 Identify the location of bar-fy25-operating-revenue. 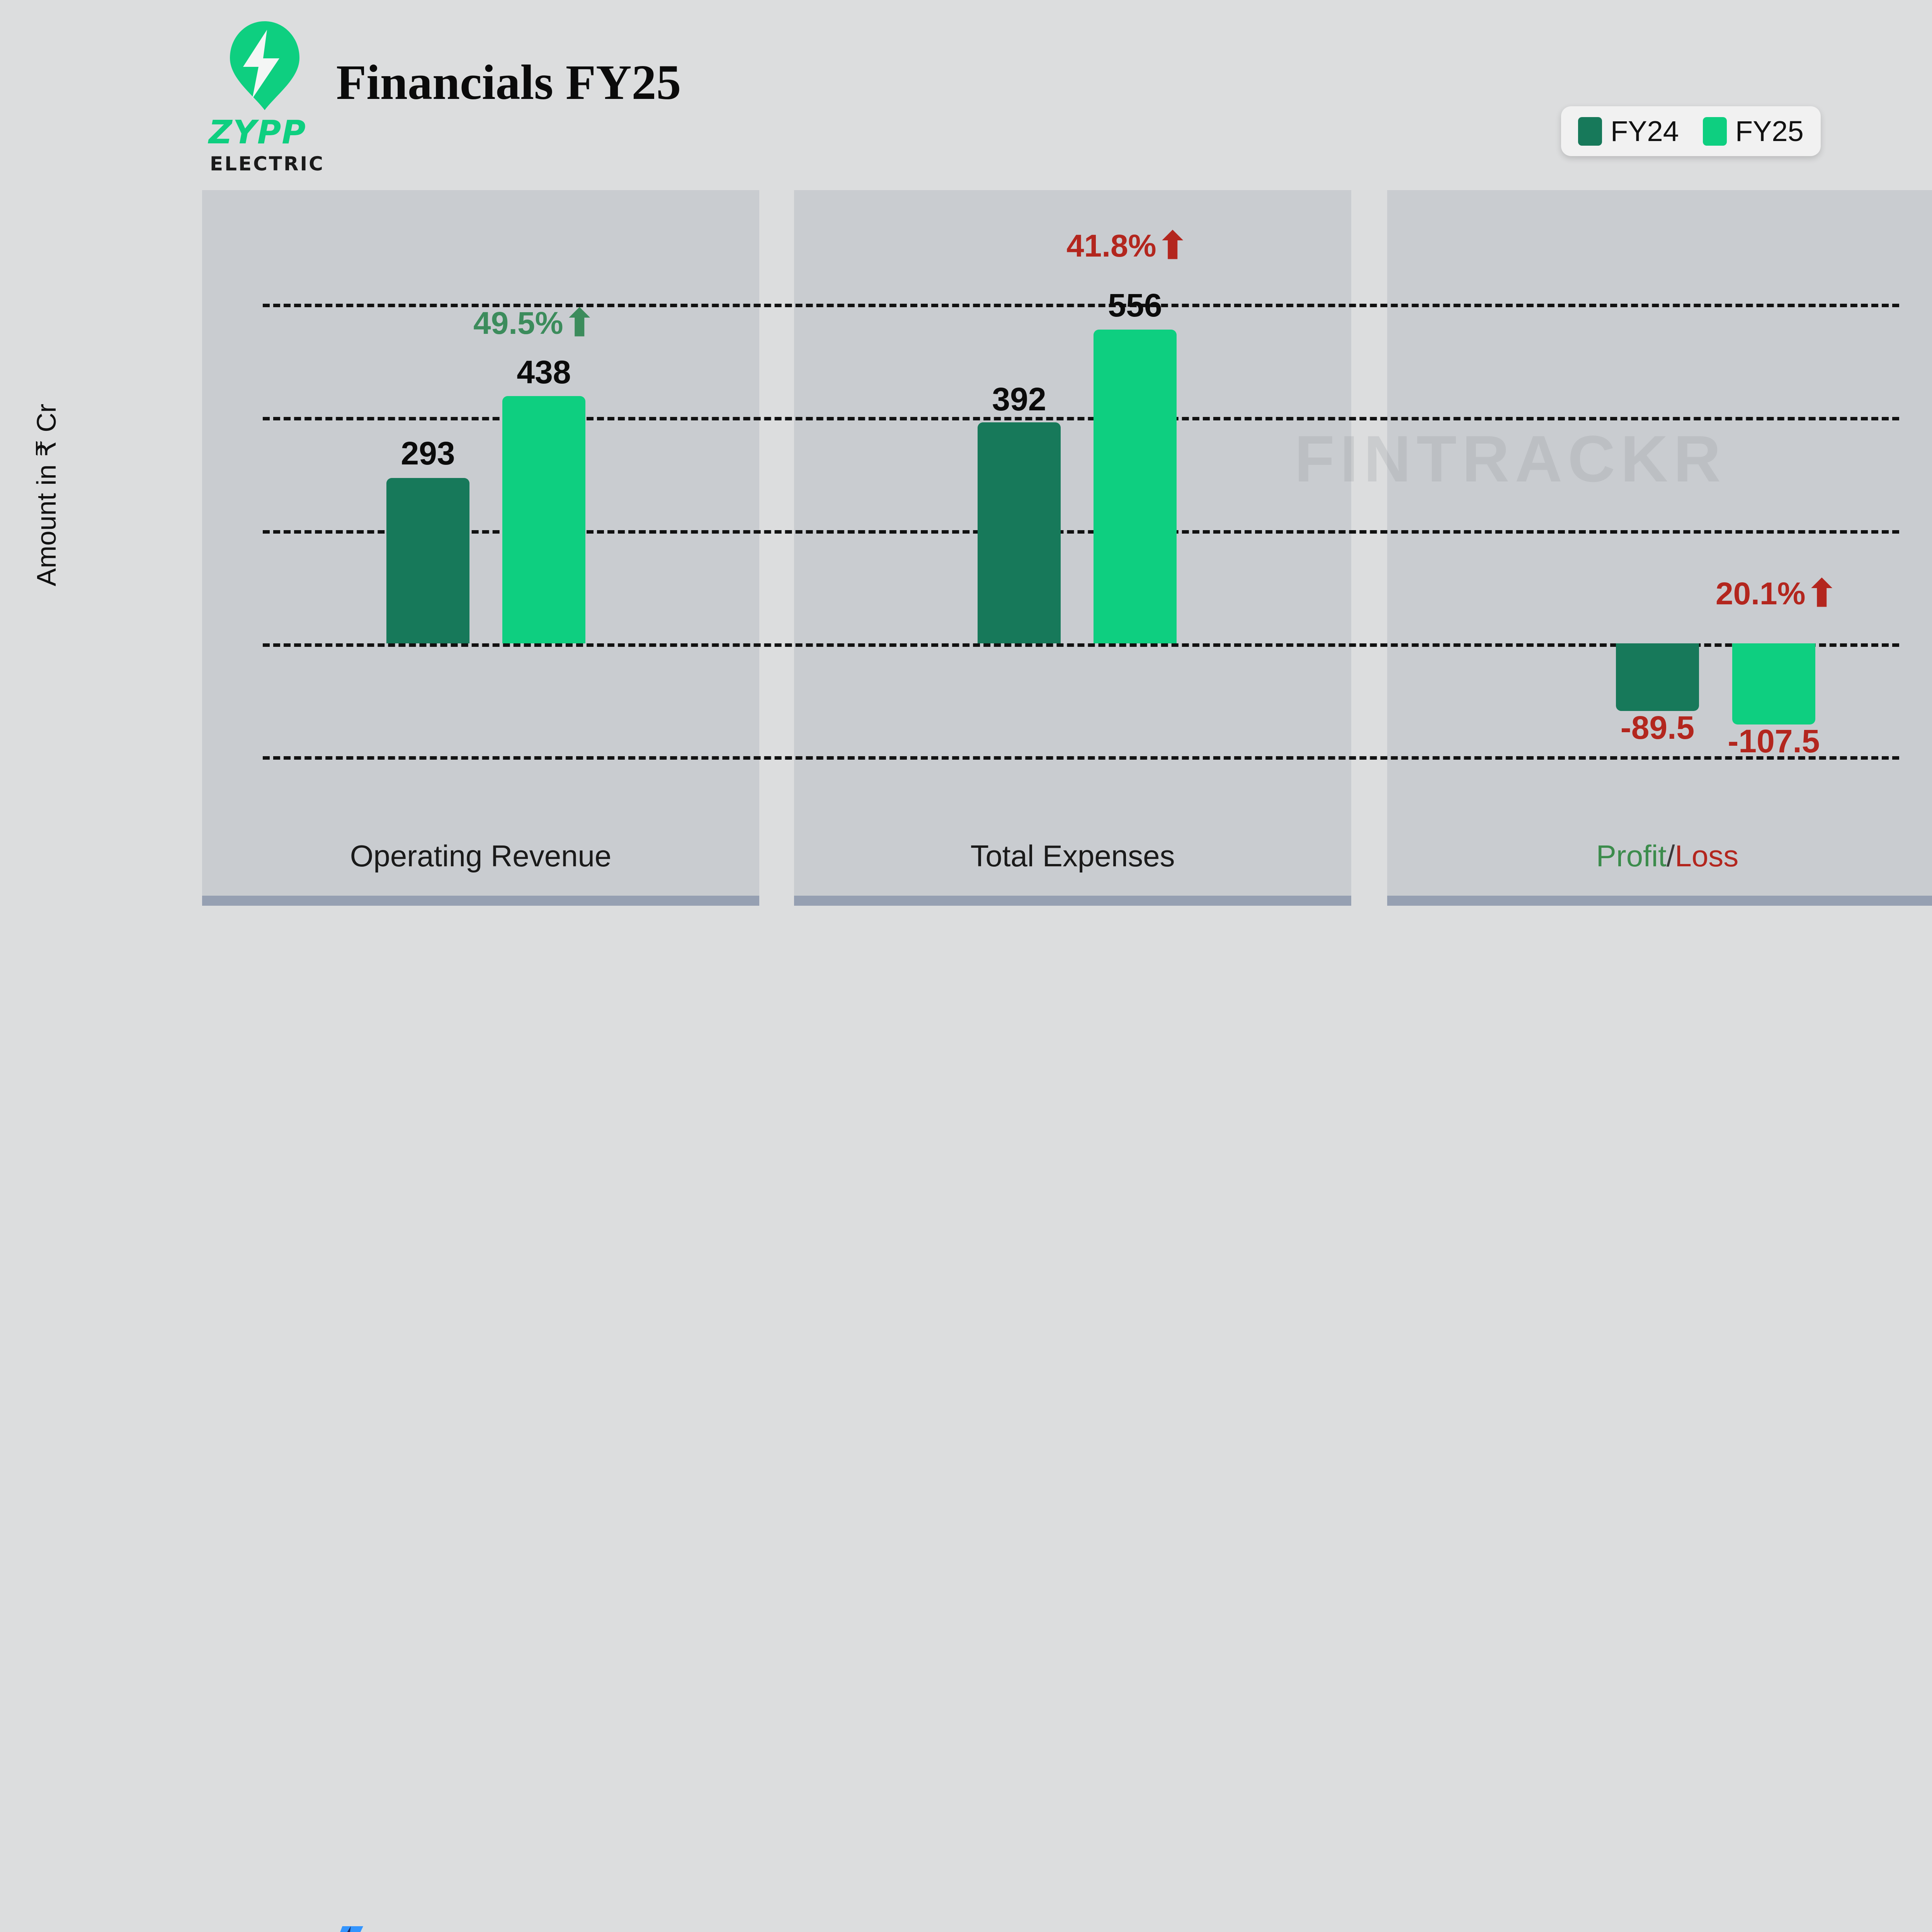
(543, 519).